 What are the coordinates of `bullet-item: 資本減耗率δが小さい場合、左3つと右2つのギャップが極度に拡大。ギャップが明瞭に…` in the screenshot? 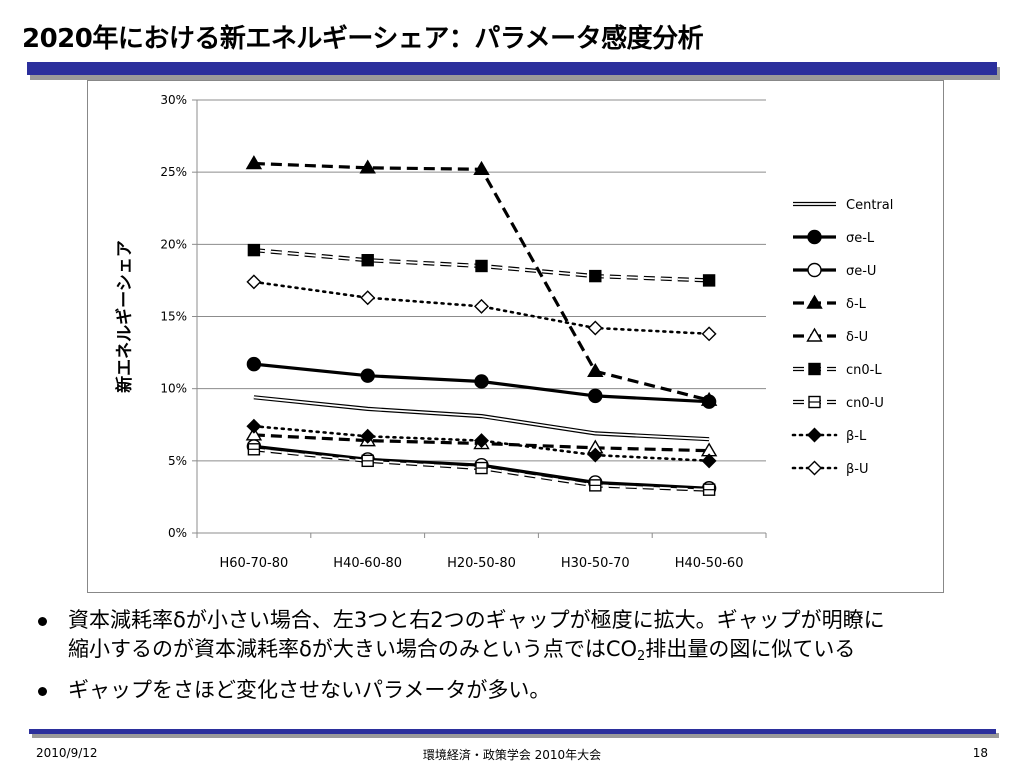 It's located at (519, 635).